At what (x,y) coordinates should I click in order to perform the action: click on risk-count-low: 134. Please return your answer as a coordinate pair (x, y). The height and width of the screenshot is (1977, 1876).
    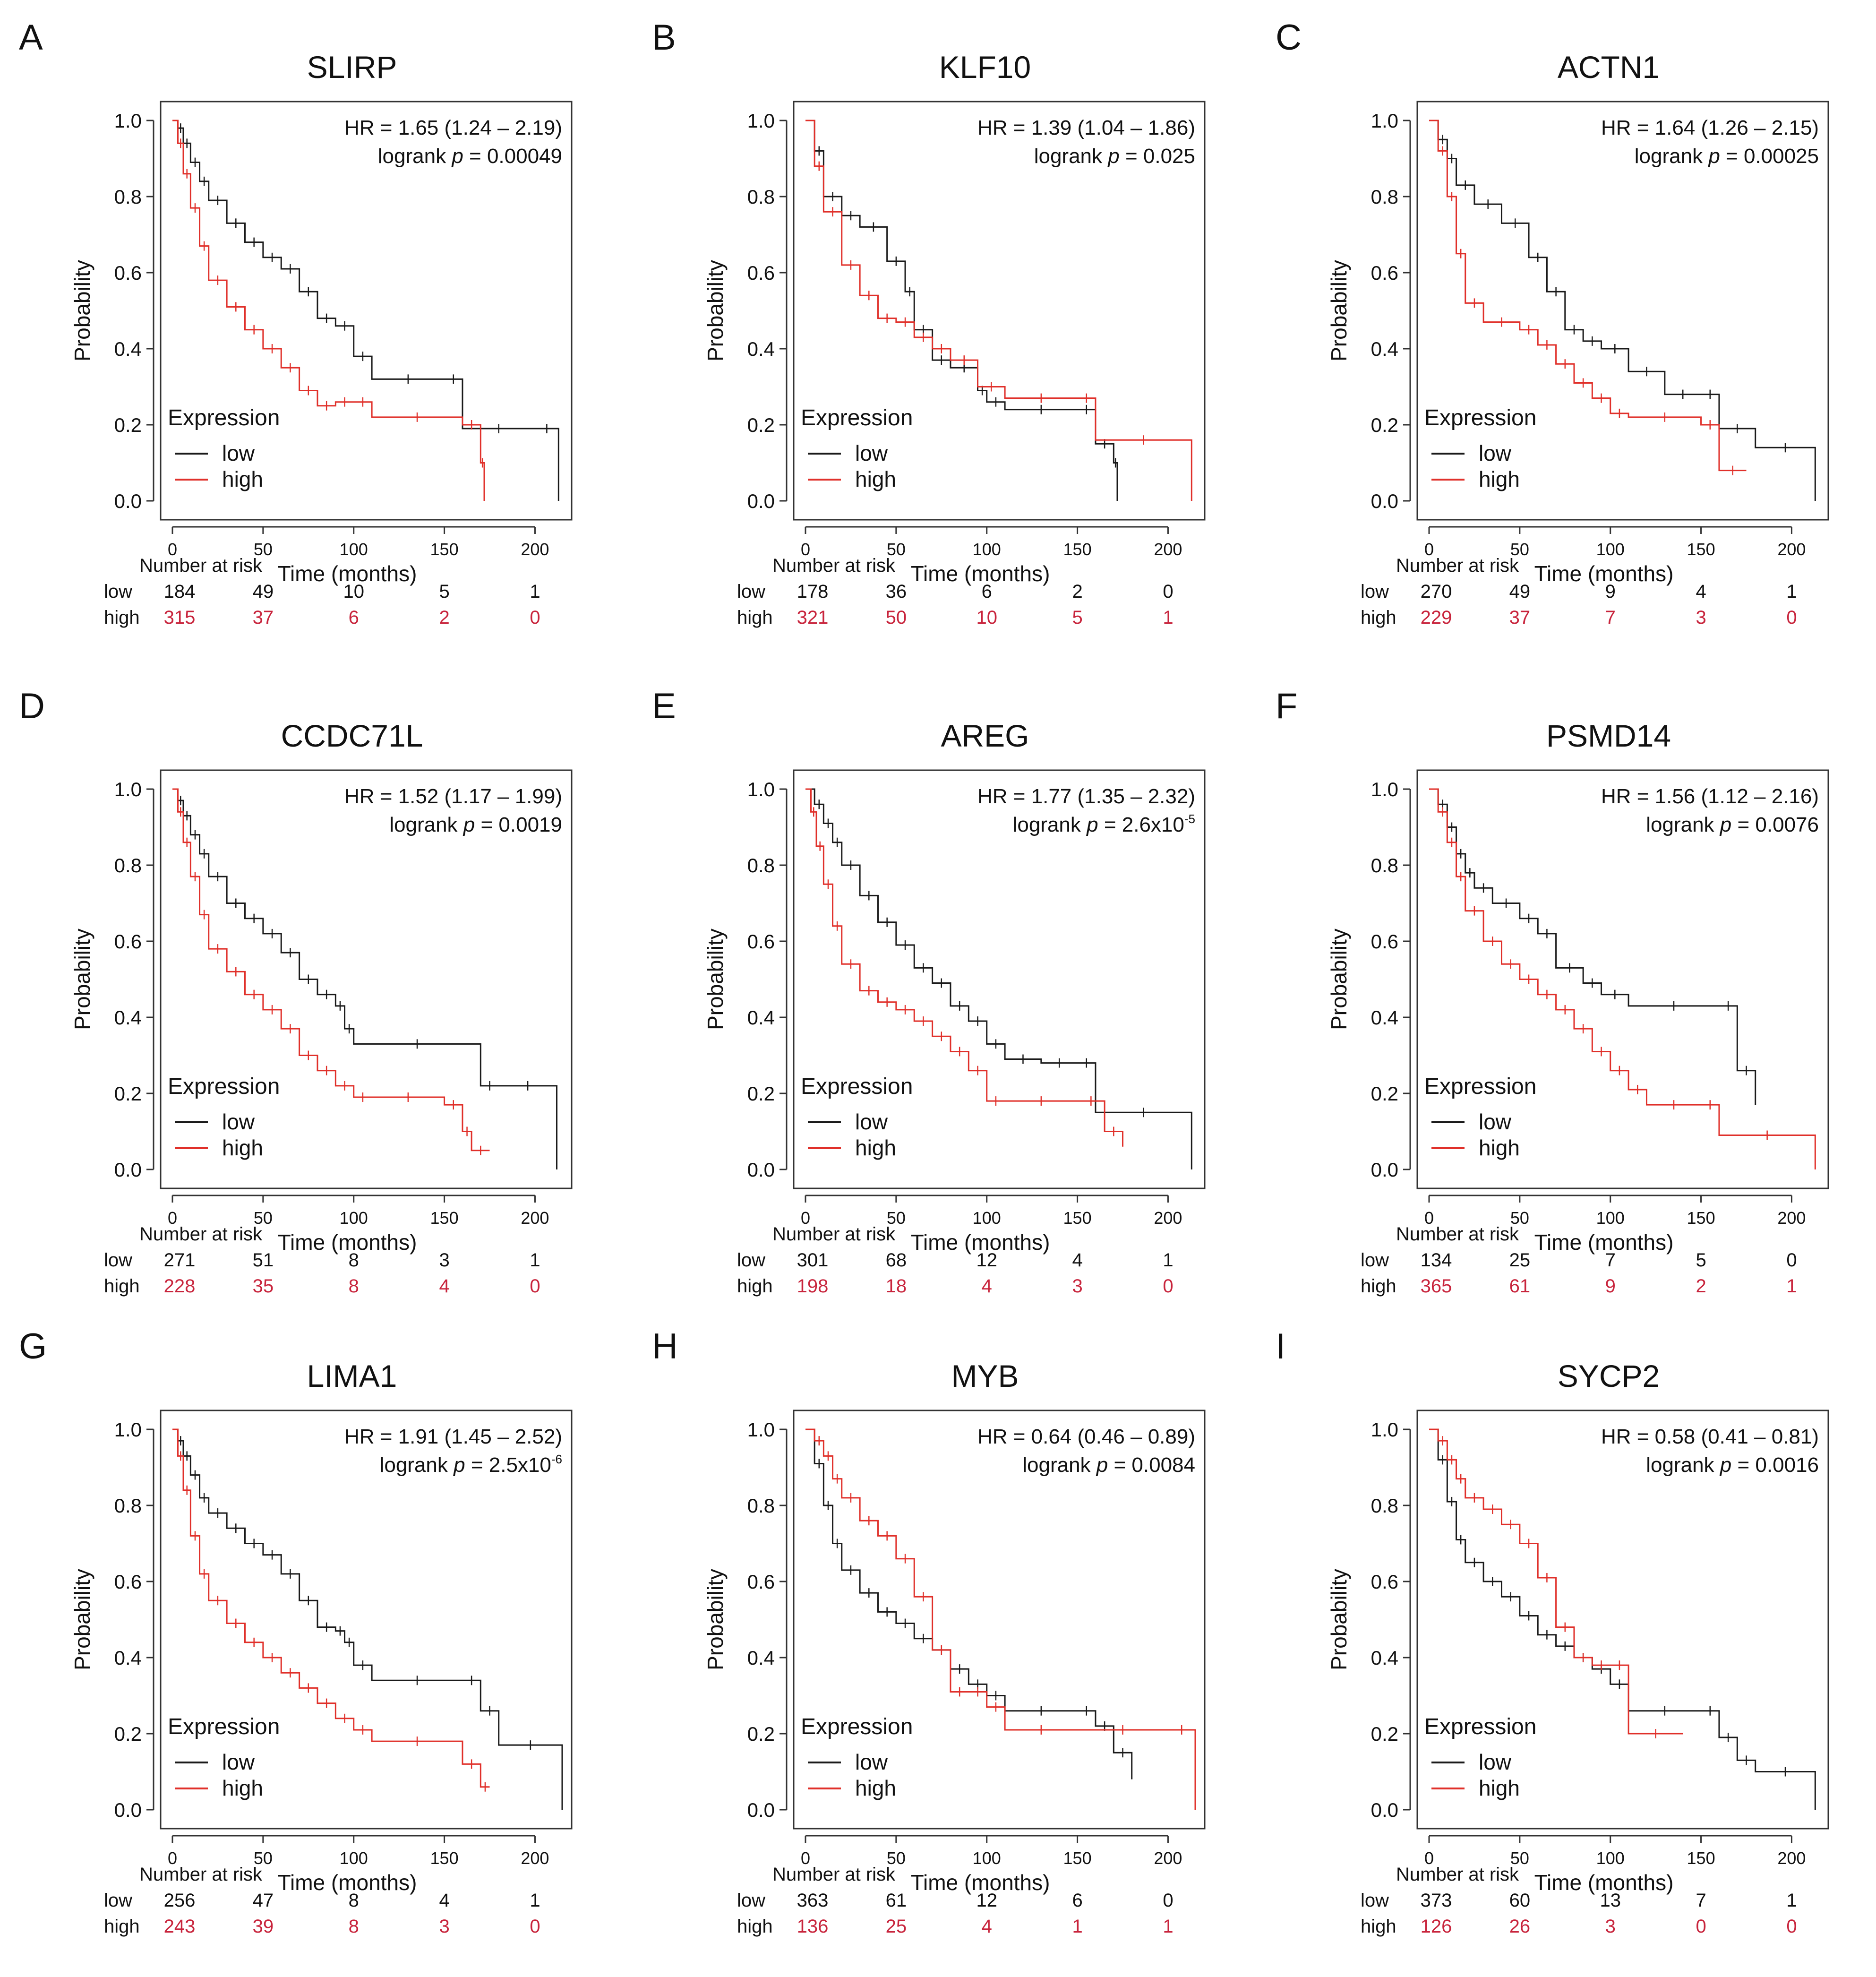
    Looking at the image, I should click on (1436, 1261).